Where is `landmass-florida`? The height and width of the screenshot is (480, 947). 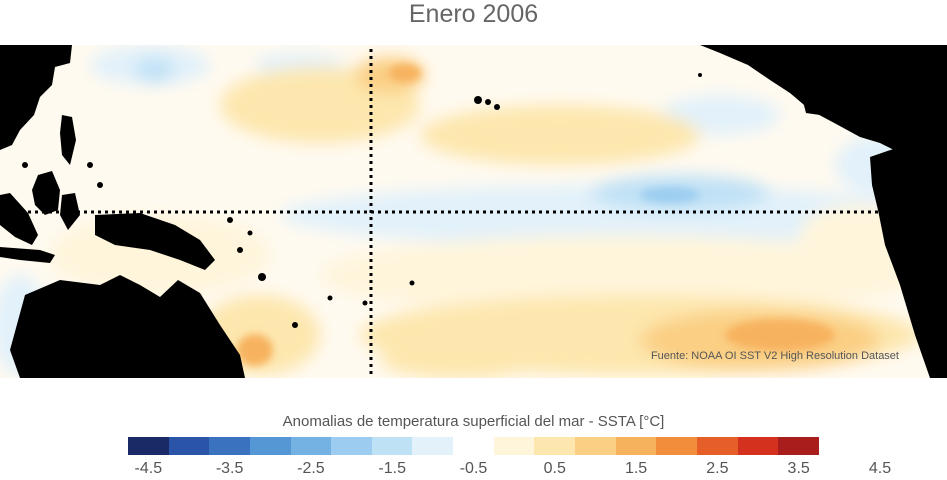 landmass-florida is located at coordinates (908, 65).